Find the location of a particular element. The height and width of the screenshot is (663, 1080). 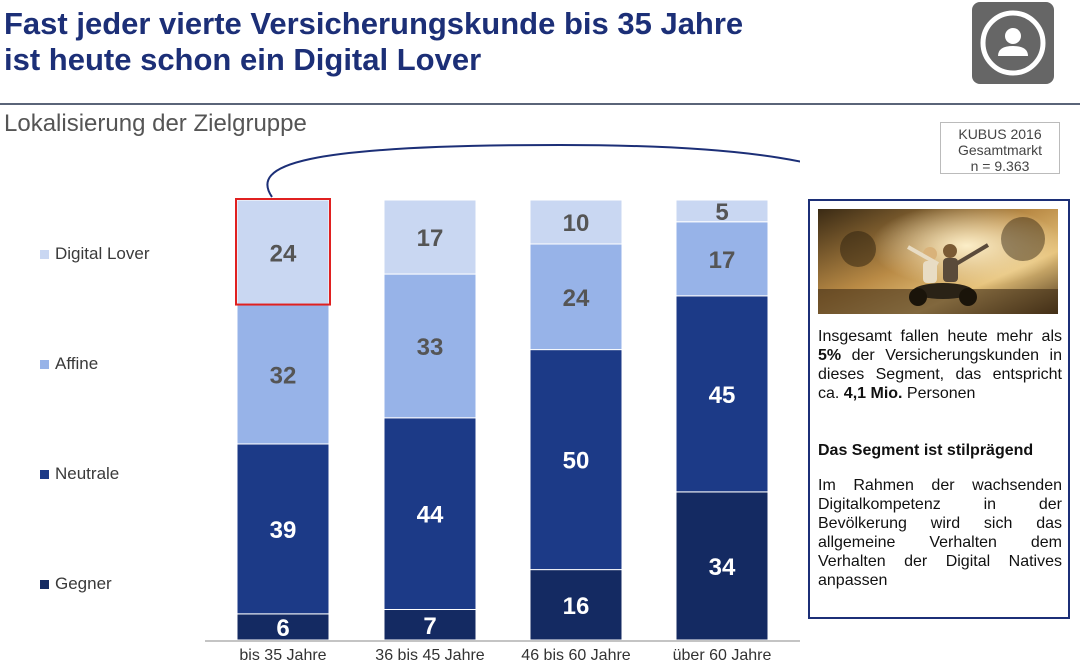

scooter-couple-photo is located at coordinates (938, 261).